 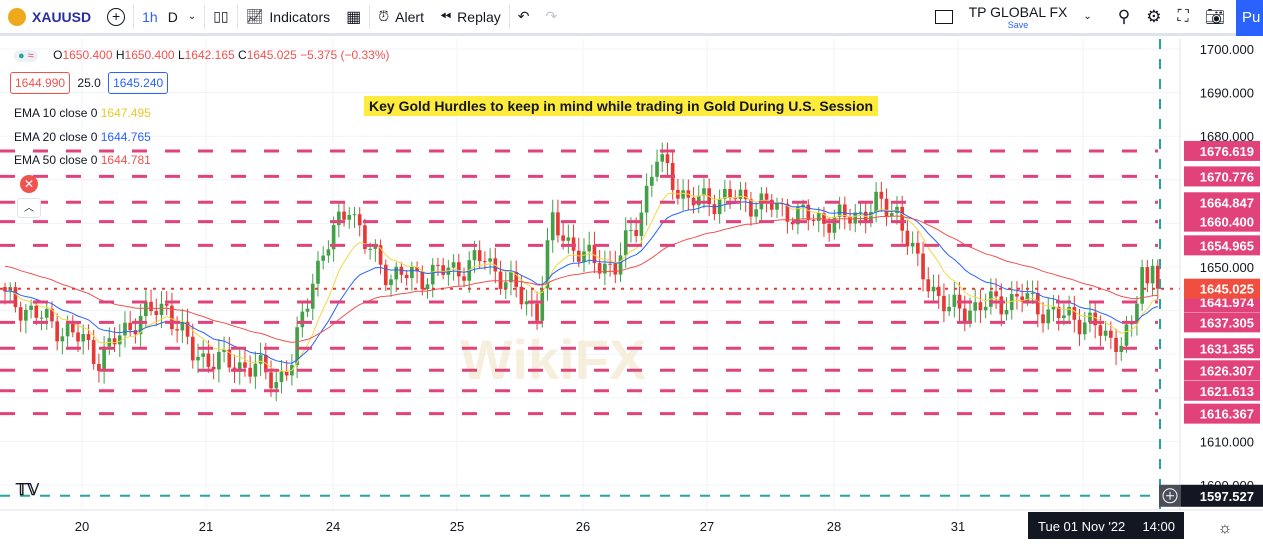 I want to click on gear-icon: ⚙, so click(x=1154, y=16).